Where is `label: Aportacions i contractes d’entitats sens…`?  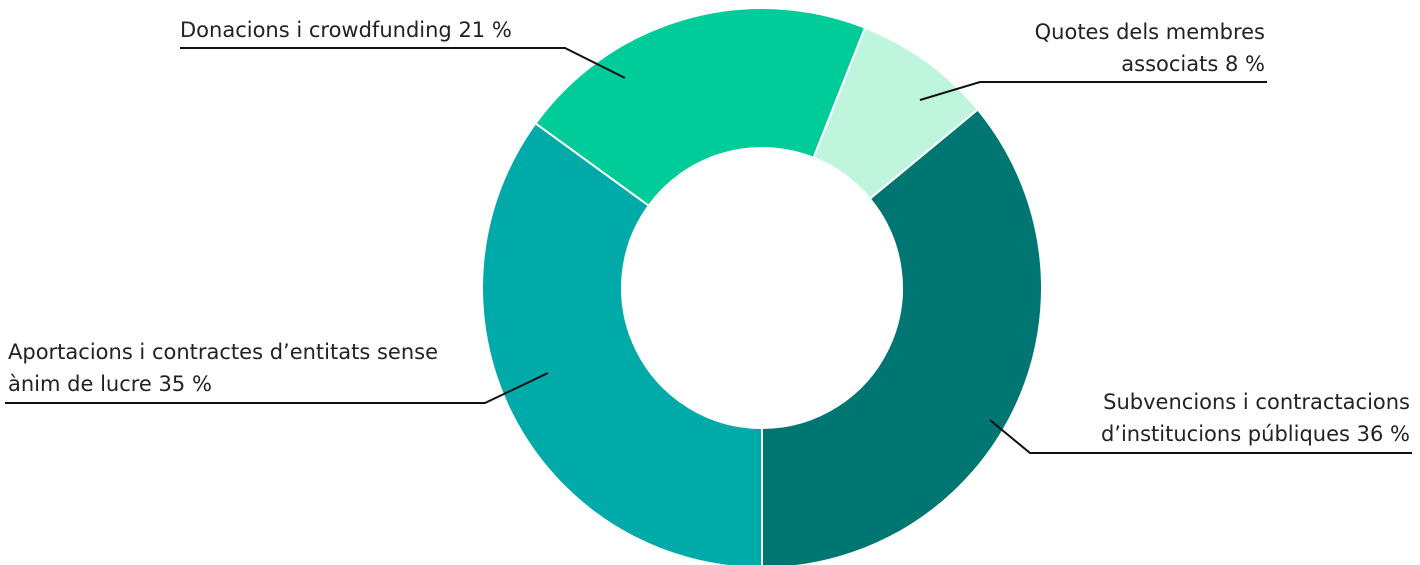 label: Aportacions i contractes d’entitats sens… is located at coordinates (228, 368).